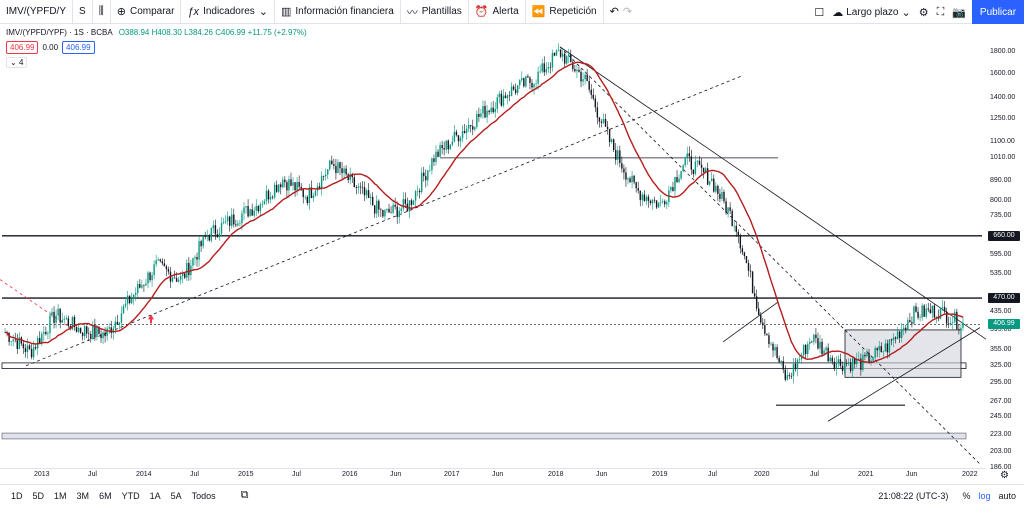 The image size is (1024, 507). I want to click on fullscreen-square-icon: ☐, so click(819, 12).